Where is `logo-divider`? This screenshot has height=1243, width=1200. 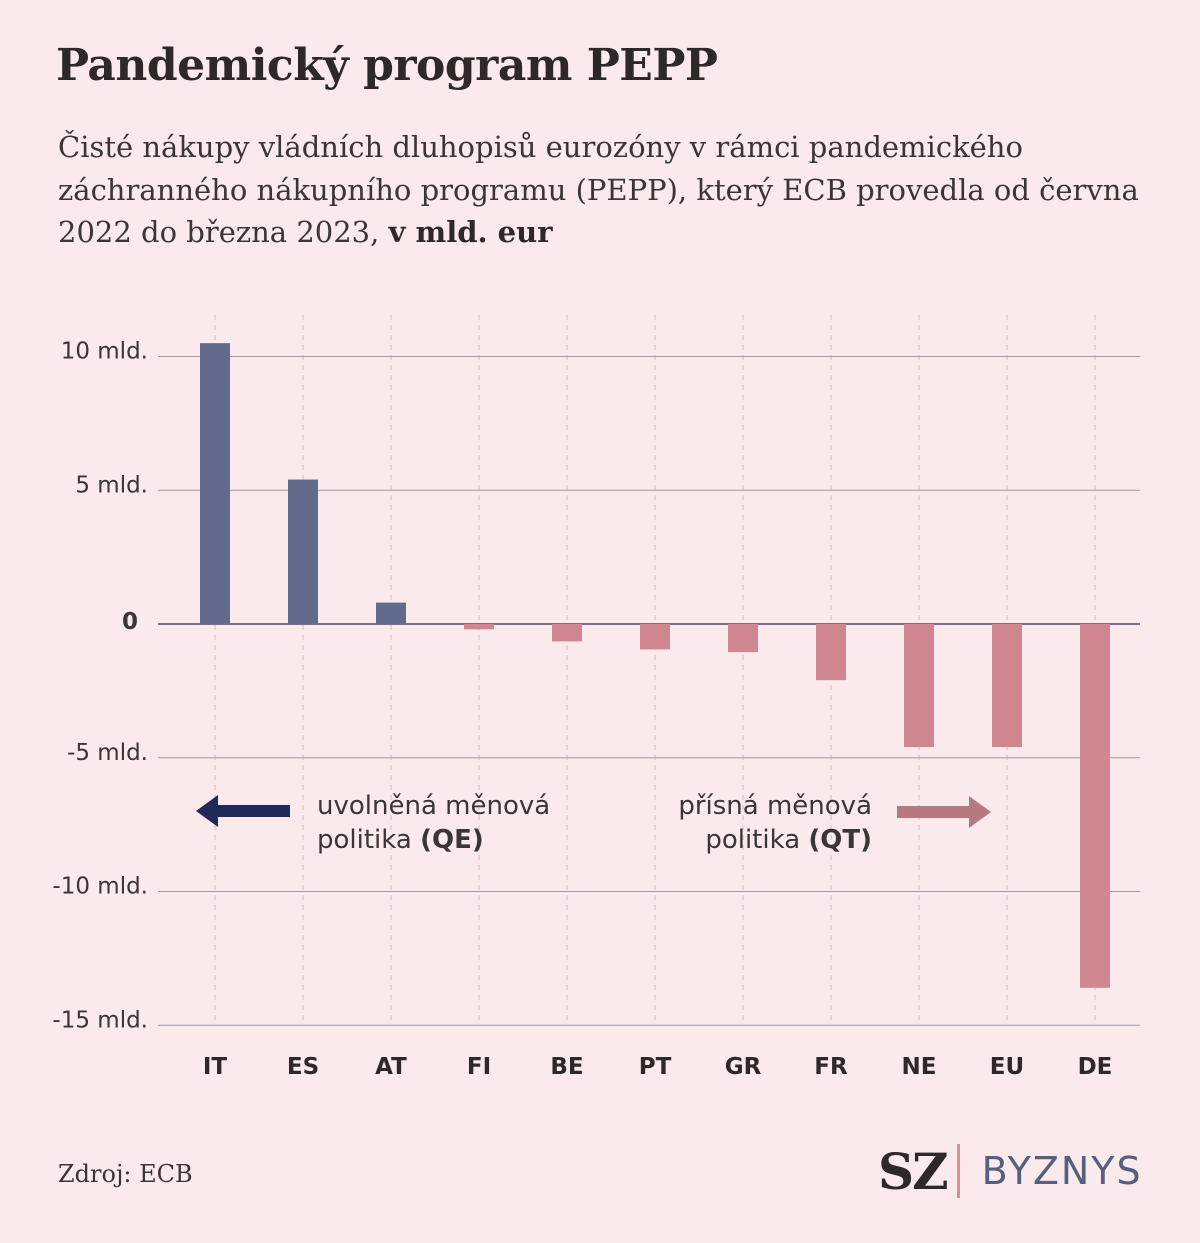 logo-divider is located at coordinates (958, 1171).